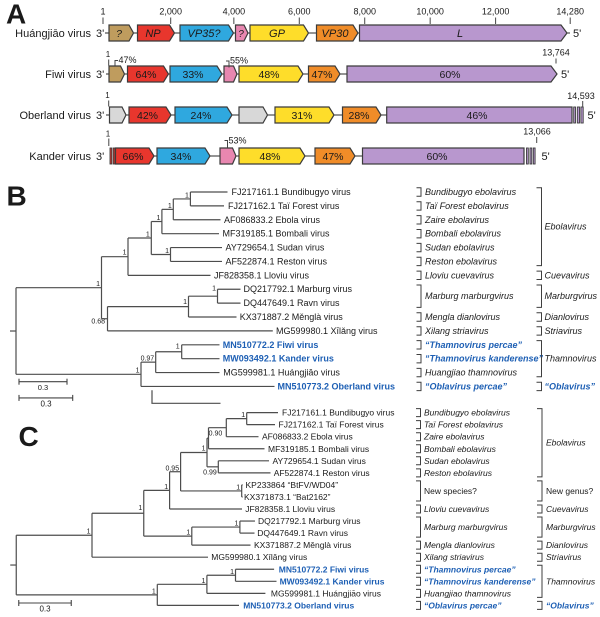 Image resolution: width=600 pixels, height=617 pixels. I want to click on svg-text: NP, so click(153, 34).